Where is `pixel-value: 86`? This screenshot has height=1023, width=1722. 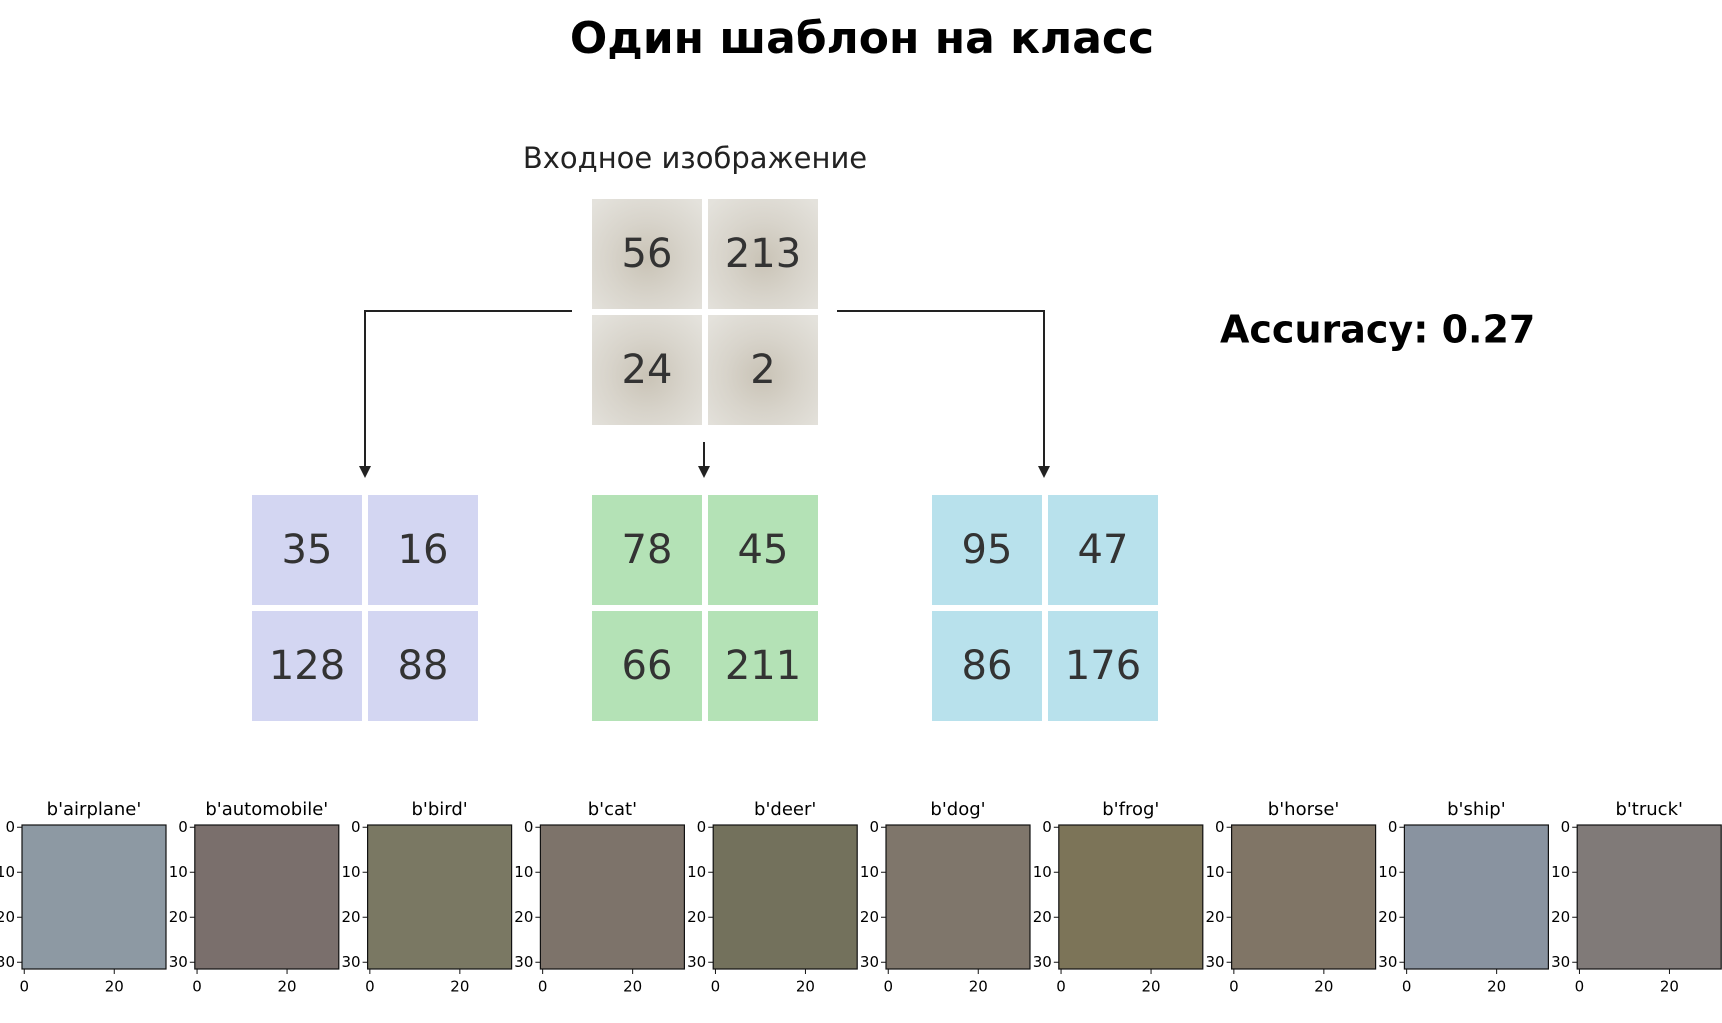 pixel-value: 86 is located at coordinates (987, 666).